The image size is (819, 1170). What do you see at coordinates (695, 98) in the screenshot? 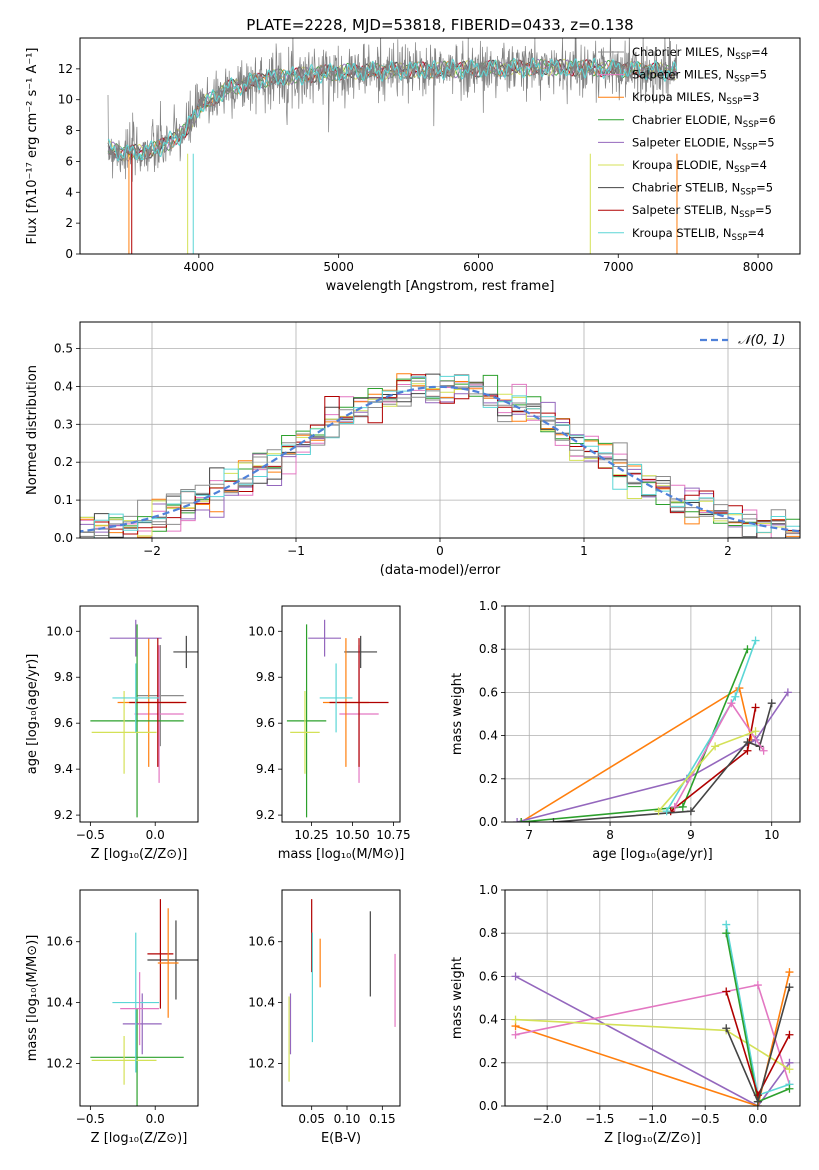
I see `legend-label: Kroupa MILES, NSSP=3` at bounding box center [695, 98].